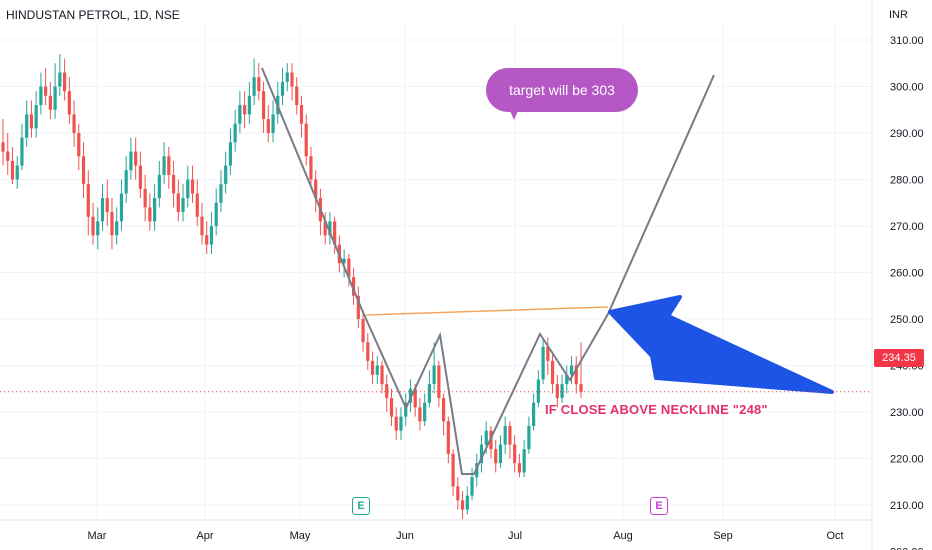  What do you see at coordinates (514, 113) in the screenshot?
I see `target-callout-tail` at bounding box center [514, 113].